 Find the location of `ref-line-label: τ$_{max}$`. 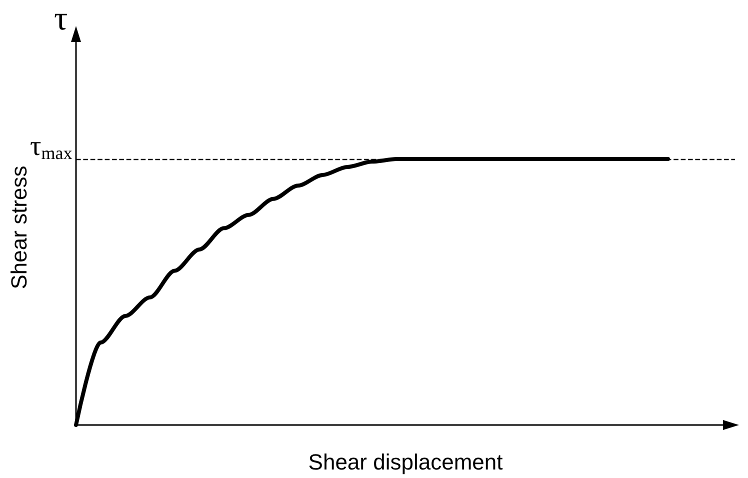

ref-line-label: τ$_{max}$ is located at coordinates (51, 148).